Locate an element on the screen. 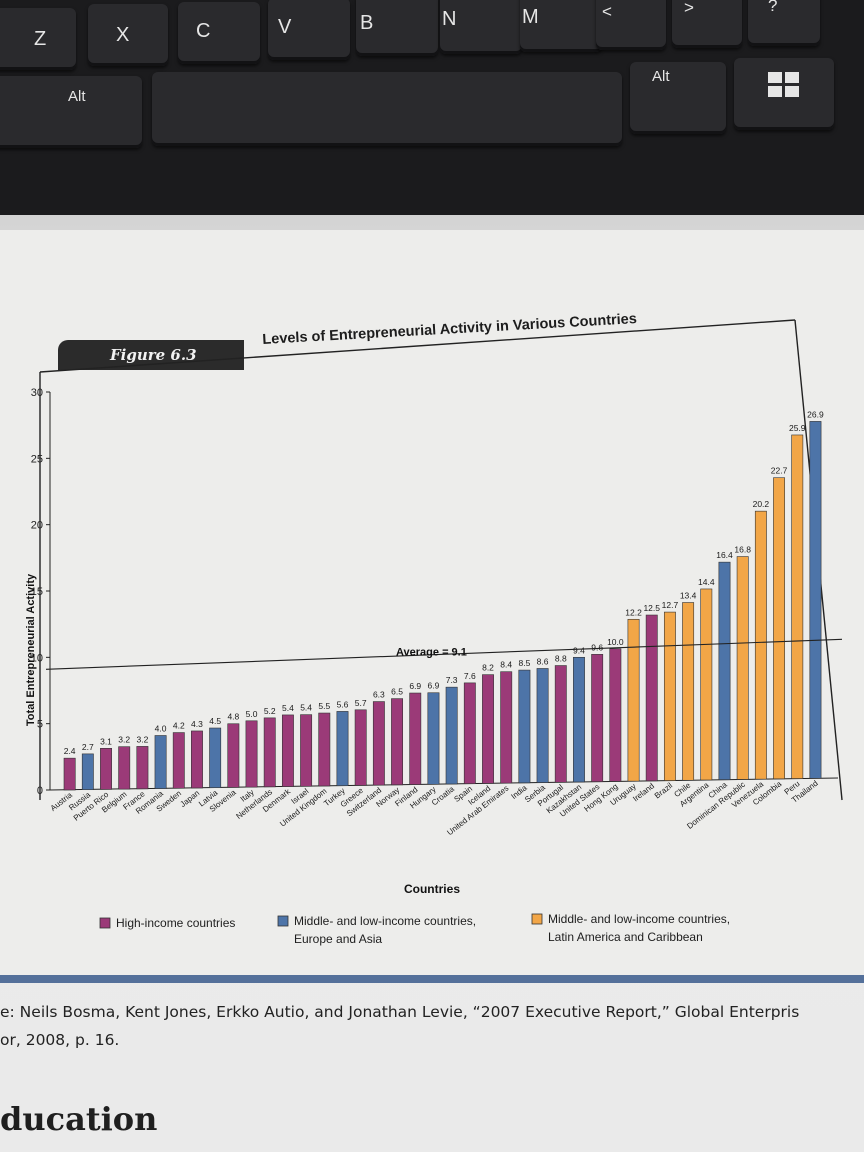 The width and height of the screenshot is (864, 1152). bar-value-label: 8.6 is located at coordinates (543, 661).